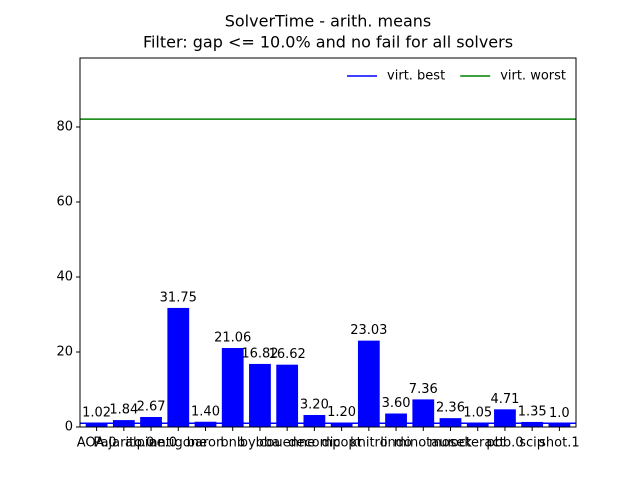 The height and width of the screenshot is (480, 640). Describe the element at coordinates (205, 443) in the screenshot. I see `x-tick-label: baron` at that location.